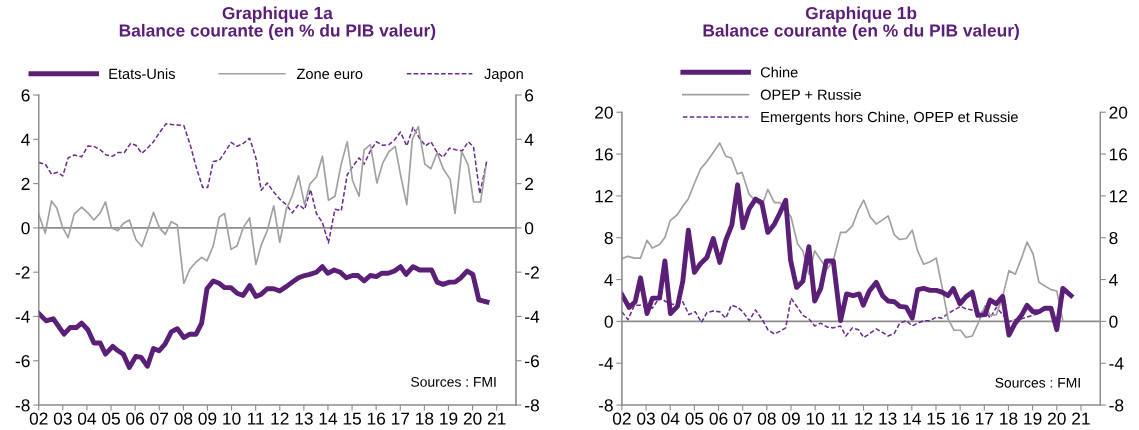 The width and height of the screenshot is (1139, 430). What do you see at coordinates (1113, 238) in the screenshot?
I see `y2-tick-label: 8` at bounding box center [1113, 238].